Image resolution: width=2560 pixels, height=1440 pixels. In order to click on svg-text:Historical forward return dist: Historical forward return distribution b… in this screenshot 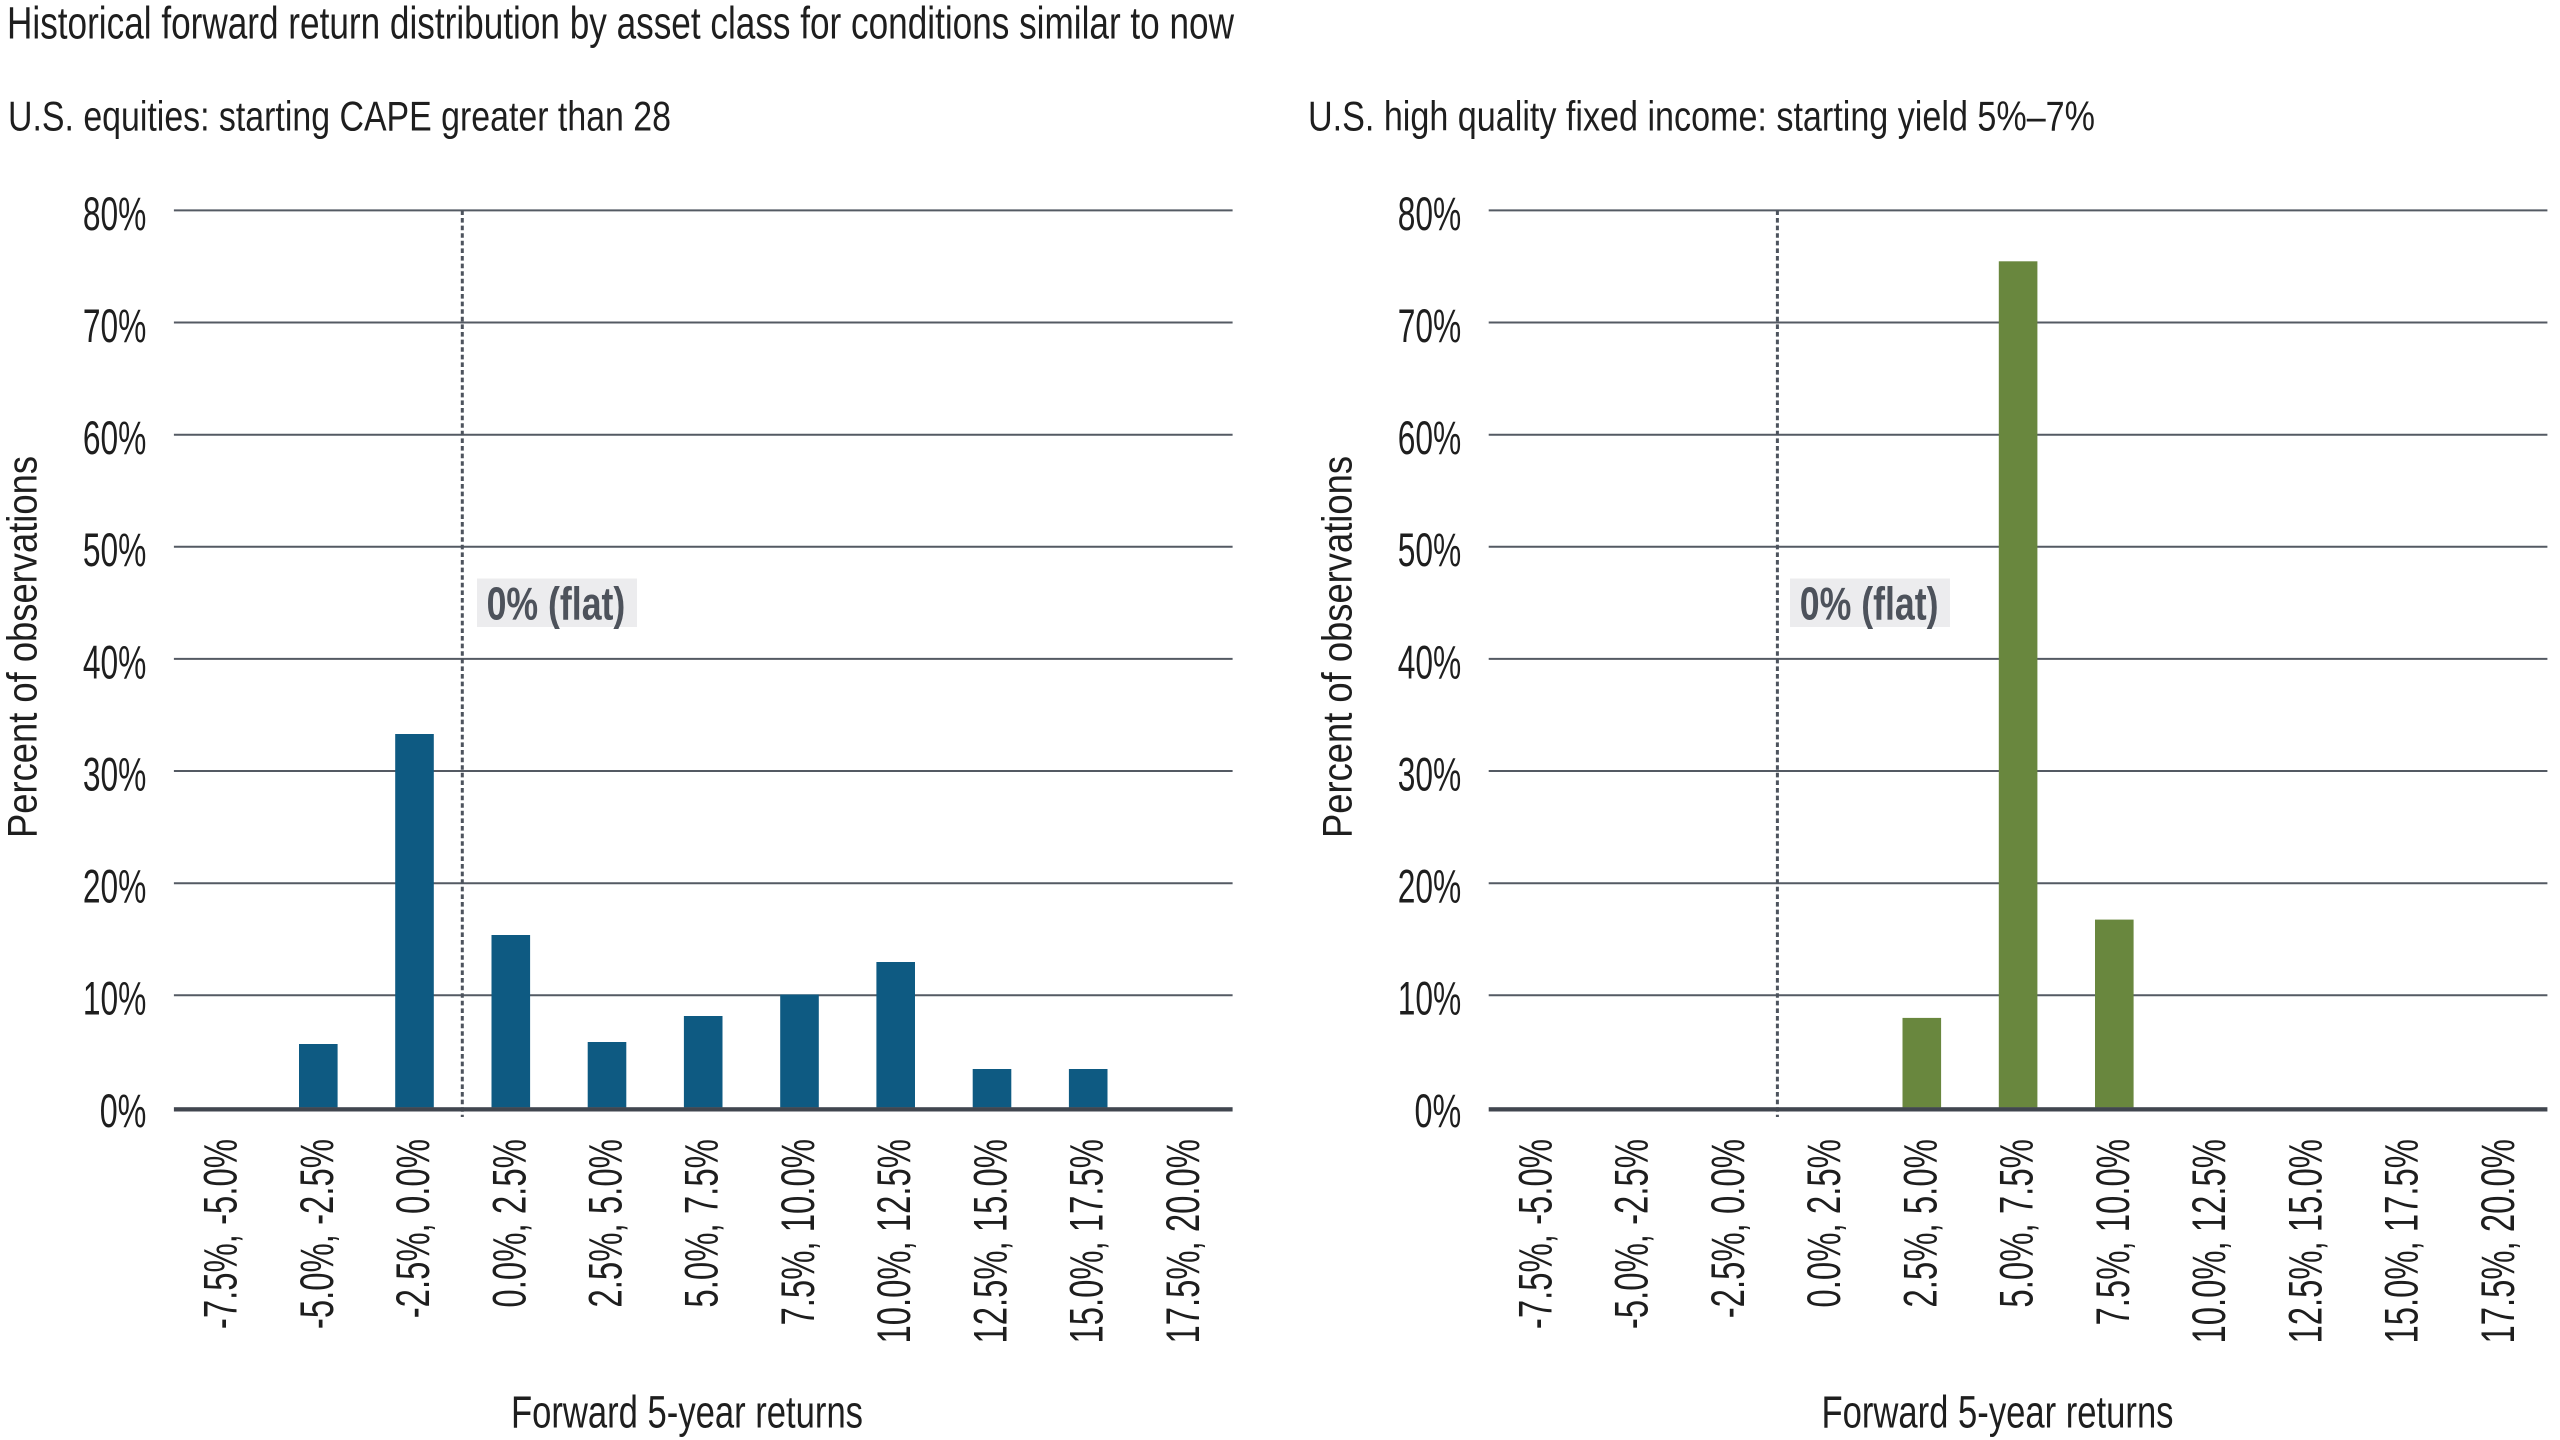, I will do `click(620, 24)`.